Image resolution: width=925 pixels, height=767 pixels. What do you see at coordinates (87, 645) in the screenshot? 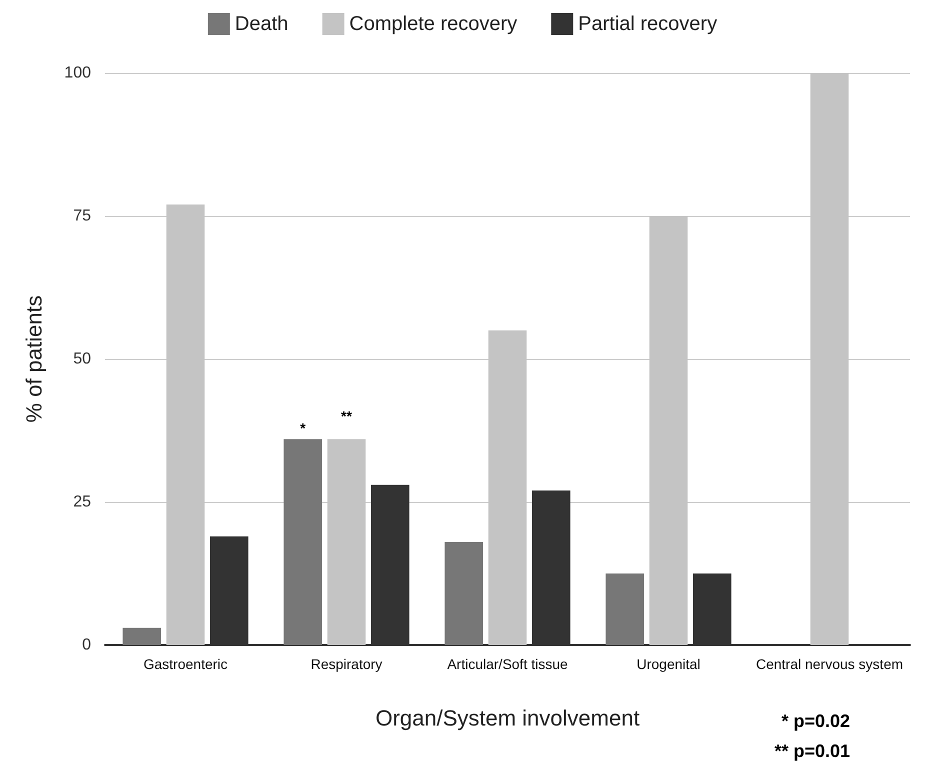
I see `y-tick-label: 0` at bounding box center [87, 645].